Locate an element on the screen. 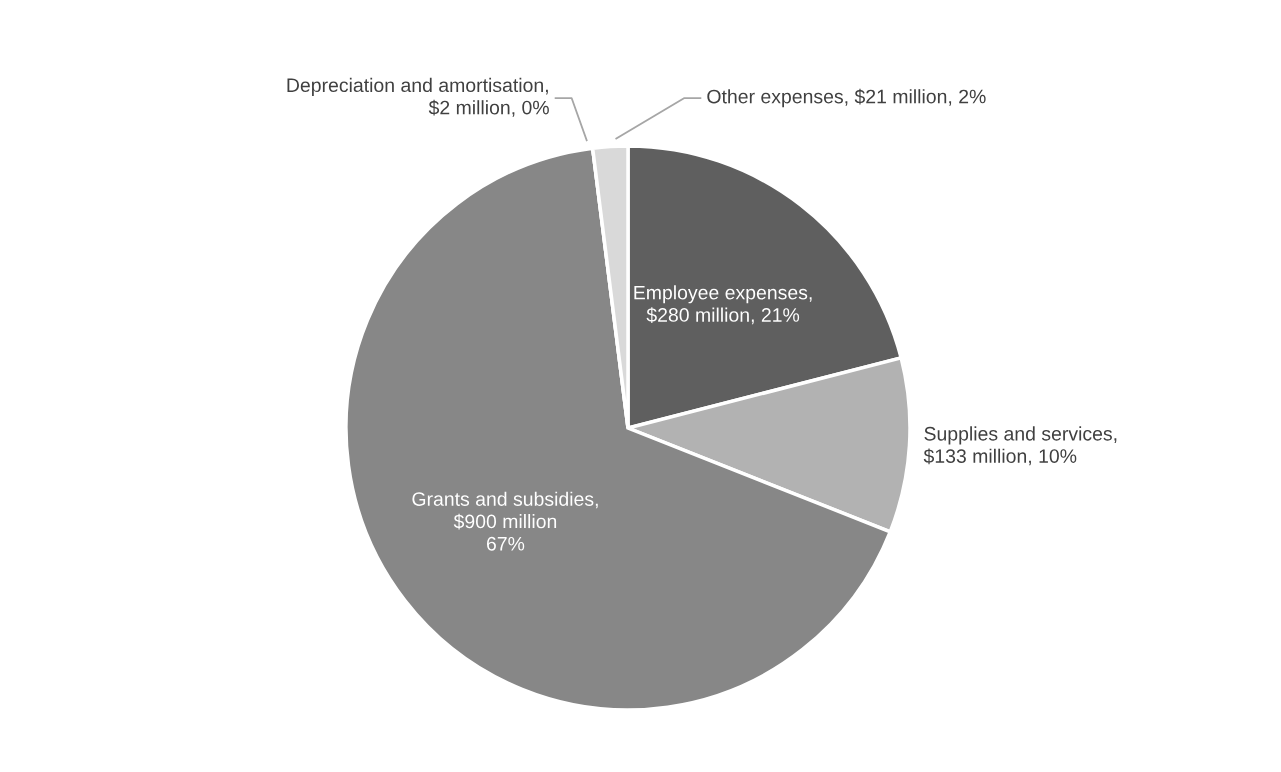  slice-label: Supplies and services, $133 million, 10% is located at coordinates (1020, 446).